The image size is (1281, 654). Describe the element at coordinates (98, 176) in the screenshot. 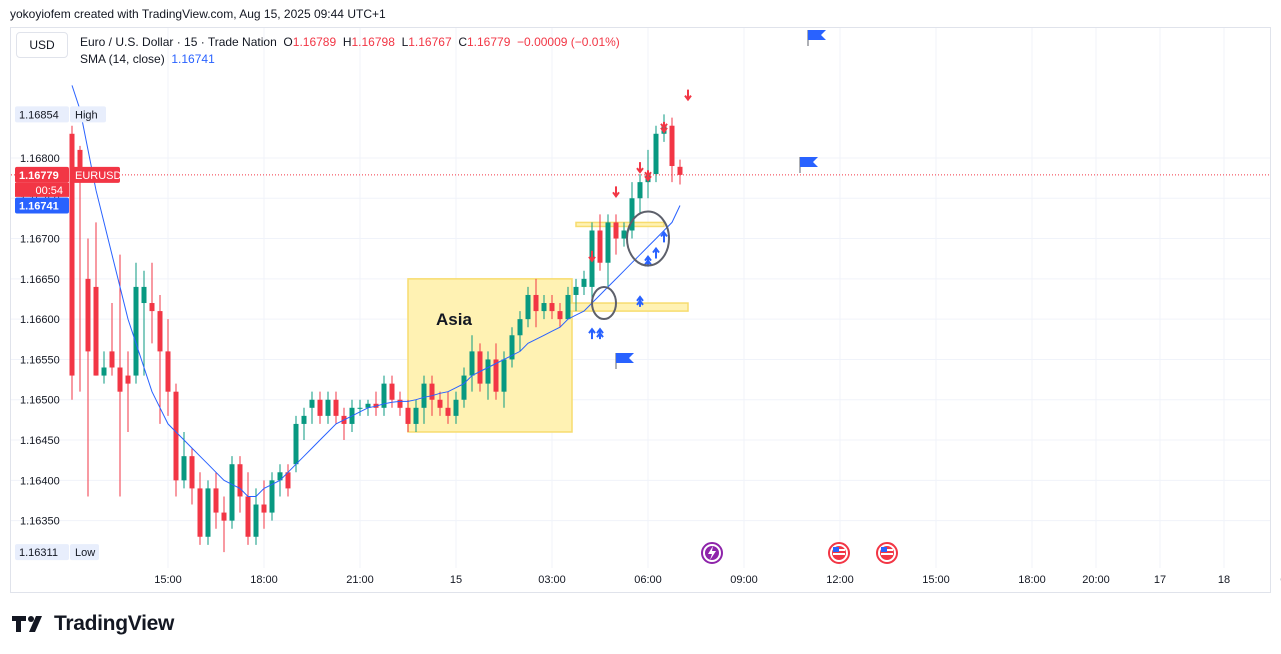

I see `current-price-tag-label: EURUSD` at that location.